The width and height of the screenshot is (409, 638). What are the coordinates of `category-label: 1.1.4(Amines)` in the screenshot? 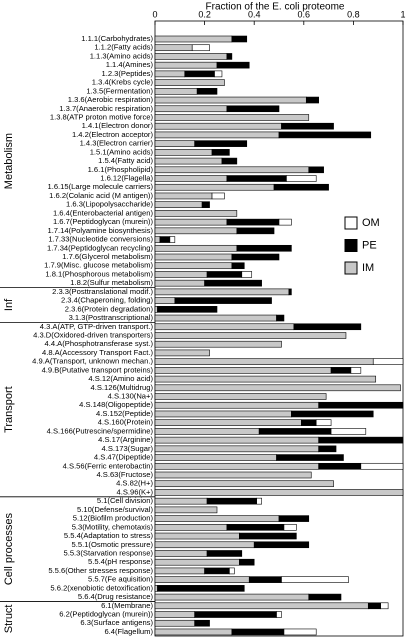 It's located at (130, 64).